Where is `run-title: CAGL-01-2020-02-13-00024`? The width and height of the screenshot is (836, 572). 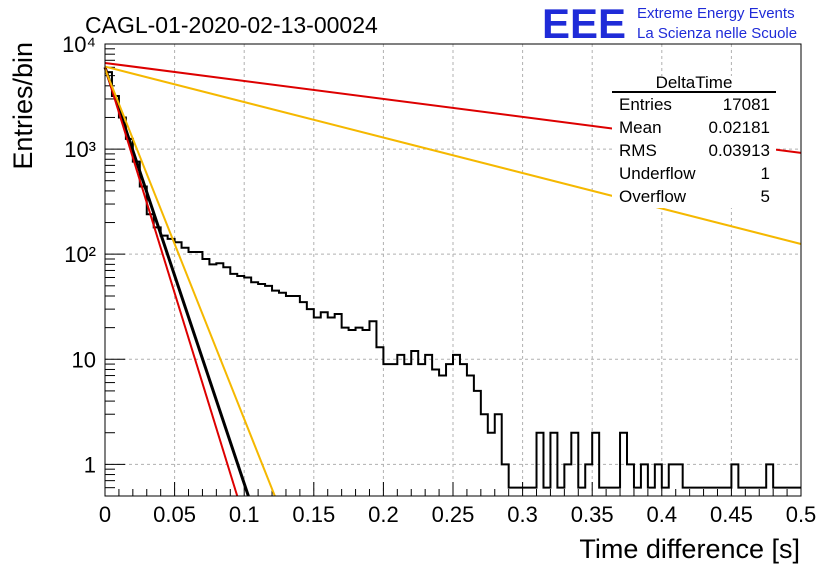
run-title: CAGL-01-2020-02-13-00024 is located at coordinates (231, 25).